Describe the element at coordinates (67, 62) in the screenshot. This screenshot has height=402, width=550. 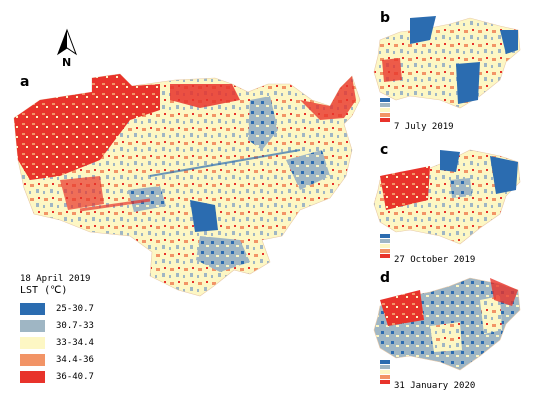
I see `north-label: N` at that location.